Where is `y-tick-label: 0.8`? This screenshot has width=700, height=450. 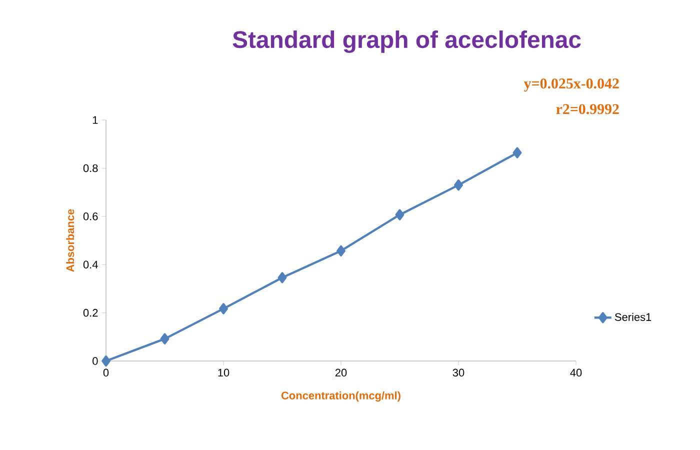 y-tick-label: 0.8 is located at coordinates (90, 168).